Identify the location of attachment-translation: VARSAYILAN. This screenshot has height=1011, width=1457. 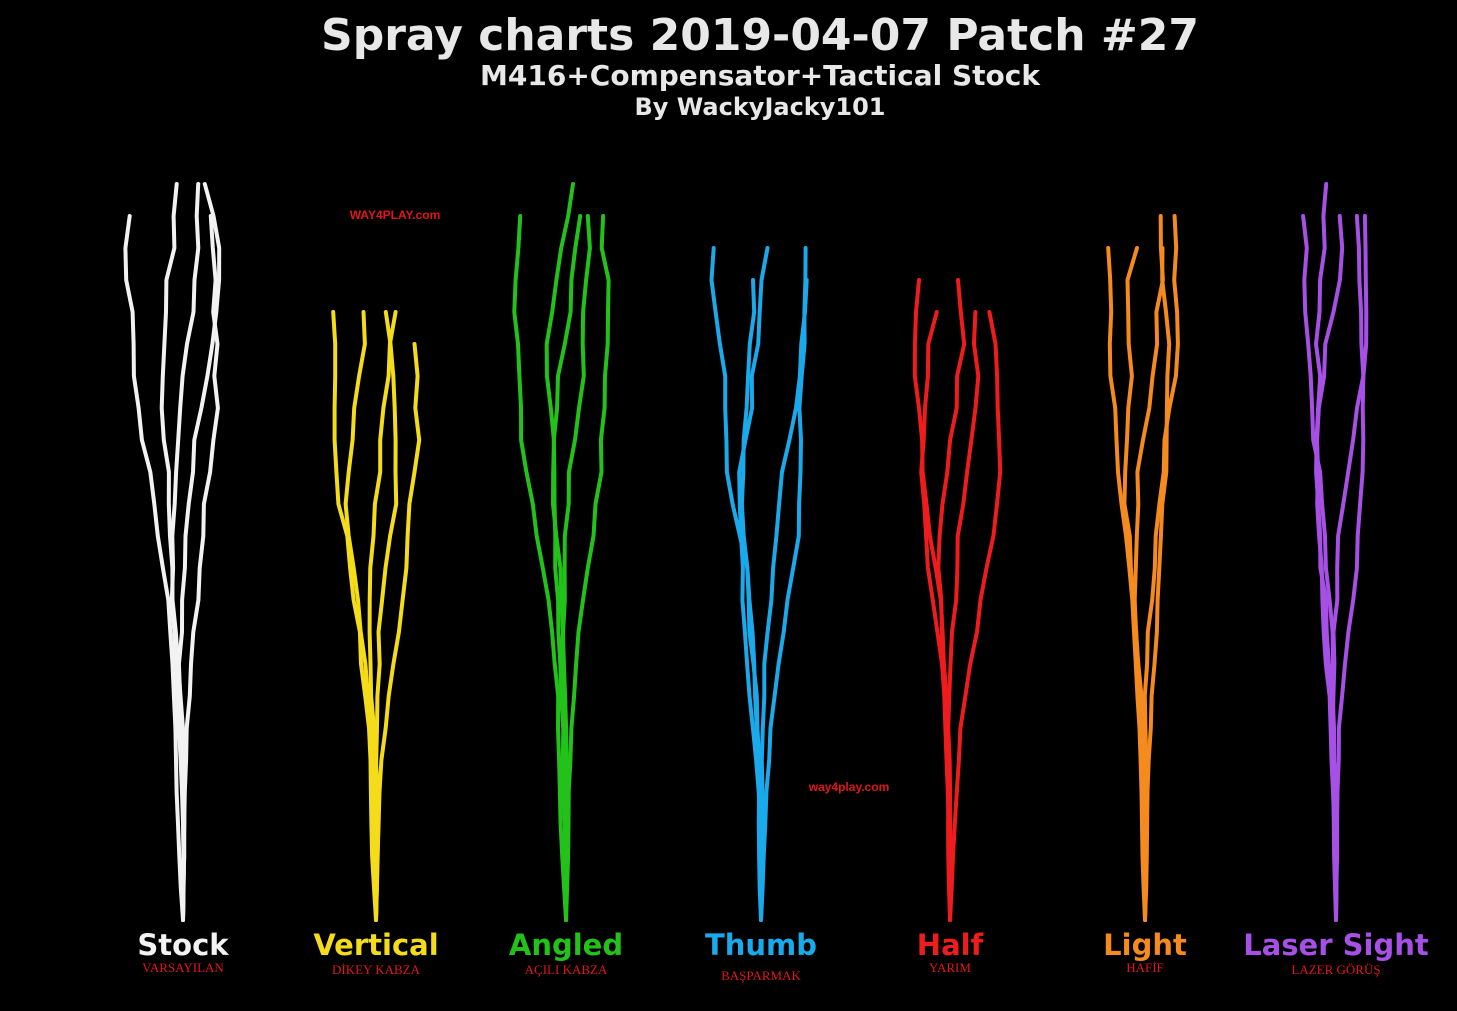
(183, 967).